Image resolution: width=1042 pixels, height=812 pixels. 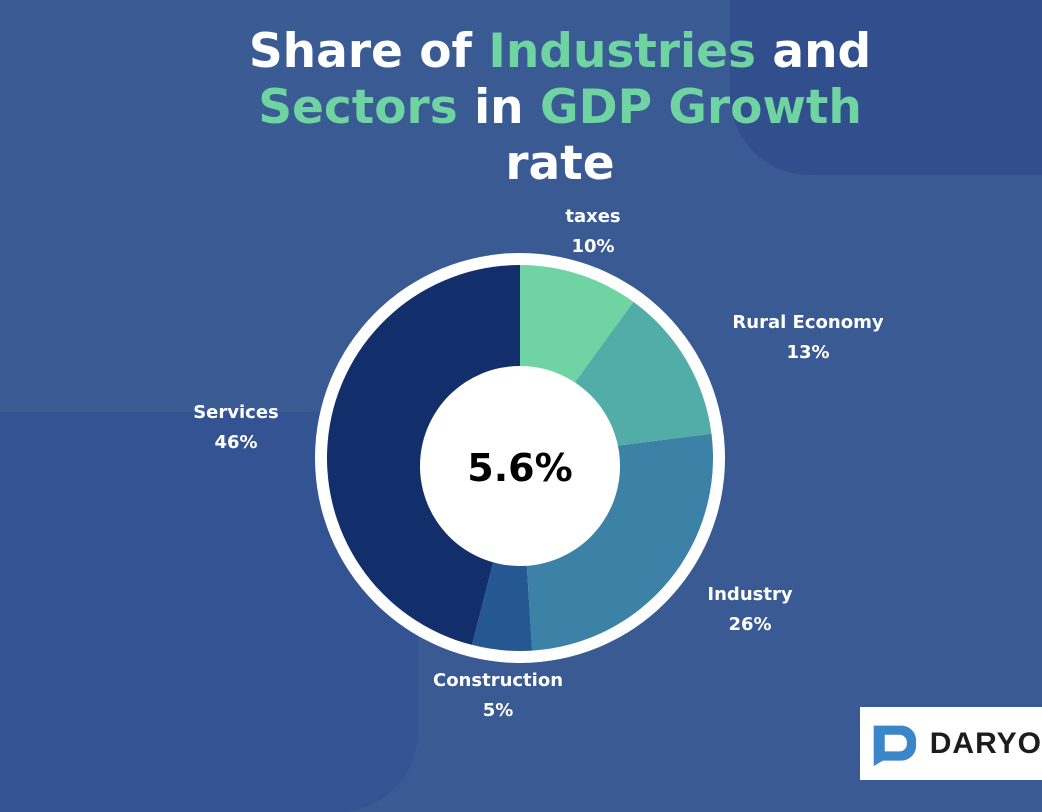 I want to click on slice-name: taxes, so click(x=593, y=216).